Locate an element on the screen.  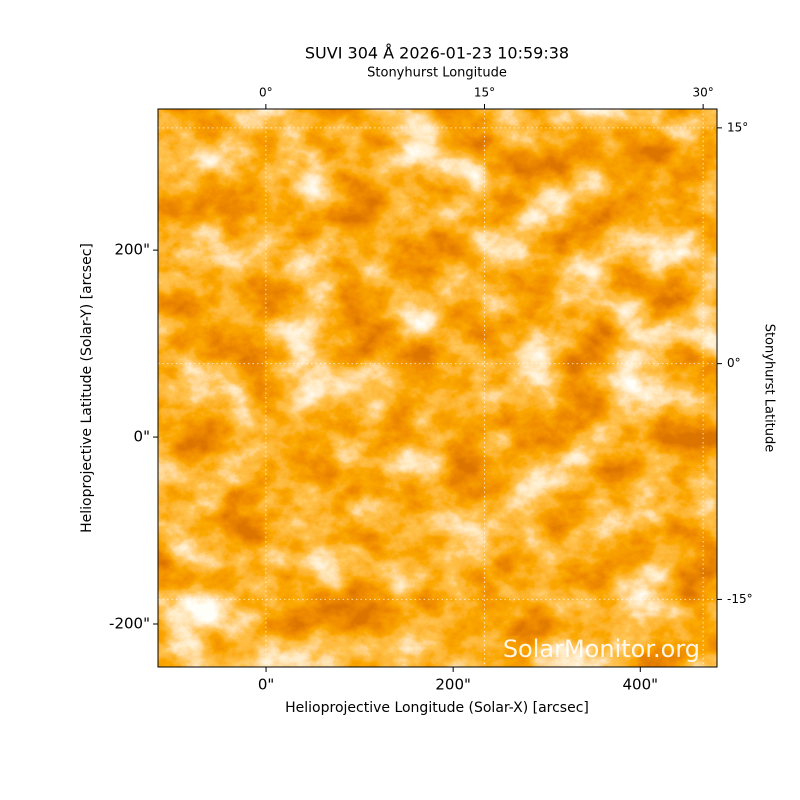
x2-tick-label: 15° is located at coordinates (484, 93).